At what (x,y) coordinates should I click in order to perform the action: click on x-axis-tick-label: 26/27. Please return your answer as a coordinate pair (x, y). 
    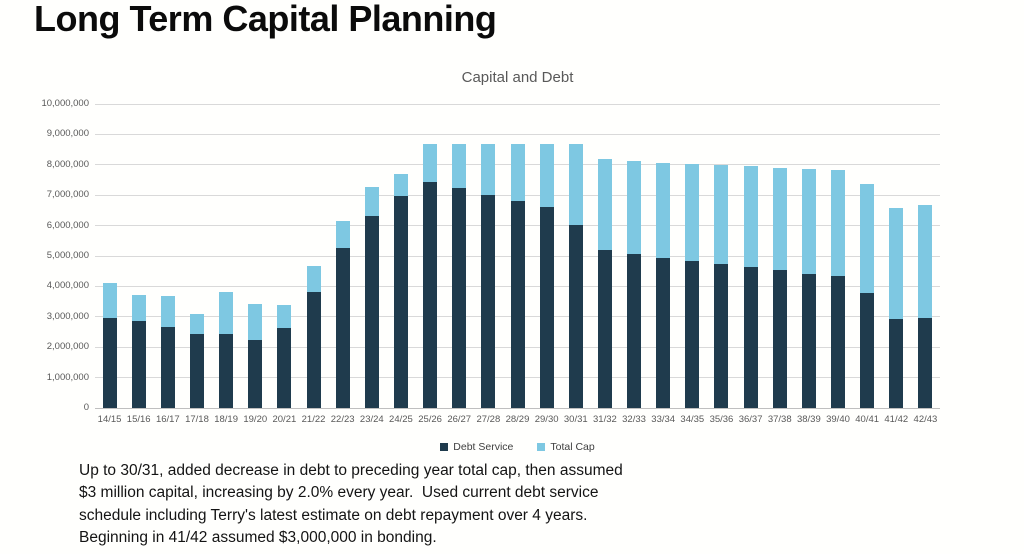
    Looking at the image, I should click on (459, 419).